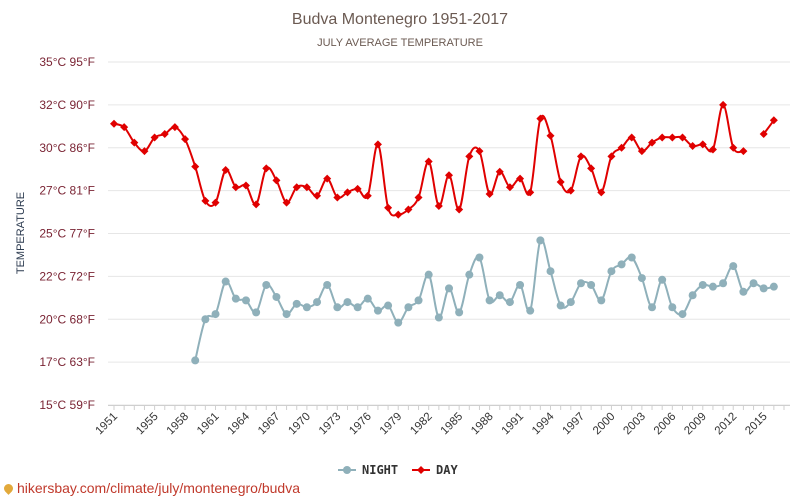 Image resolution: width=800 pixels, height=500 pixels. Describe the element at coordinates (368, 470) in the screenshot. I see `legend-item-night: NIGHT` at that location.